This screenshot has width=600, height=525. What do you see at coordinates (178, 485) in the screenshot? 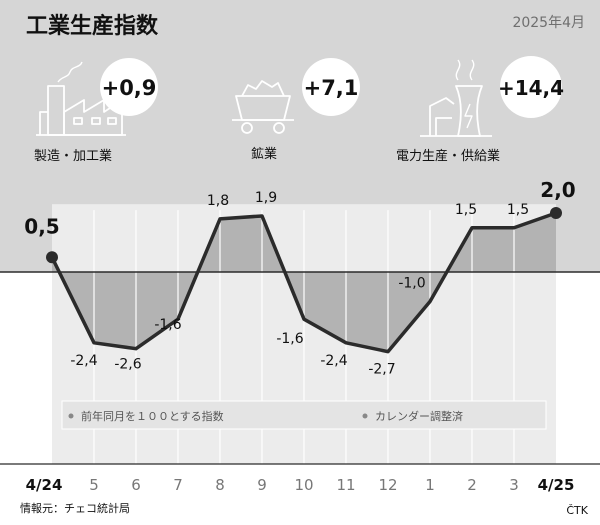
I see `x-tick-label: 7` at bounding box center [178, 485].